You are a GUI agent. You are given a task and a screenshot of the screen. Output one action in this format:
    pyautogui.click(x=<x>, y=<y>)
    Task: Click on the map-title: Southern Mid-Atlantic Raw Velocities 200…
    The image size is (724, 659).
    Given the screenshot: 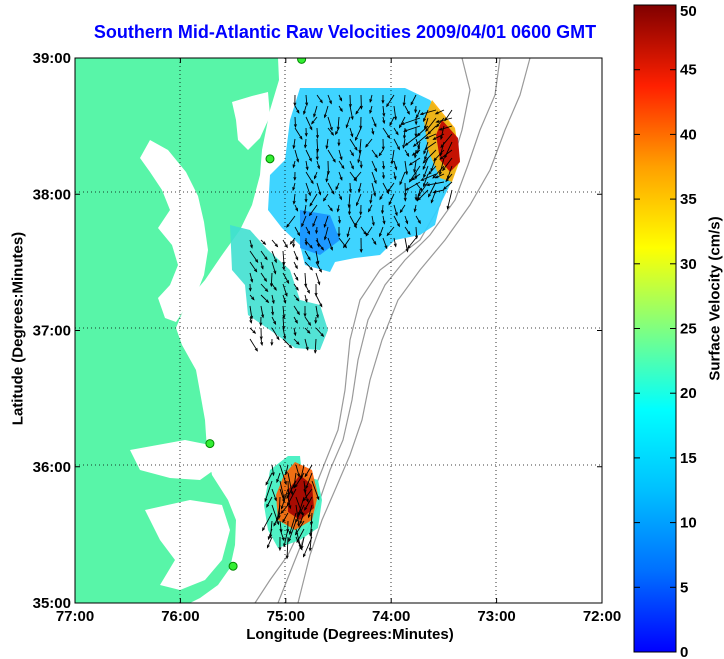 What is the action you would take?
    pyautogui.click(x=345, y=32)
    